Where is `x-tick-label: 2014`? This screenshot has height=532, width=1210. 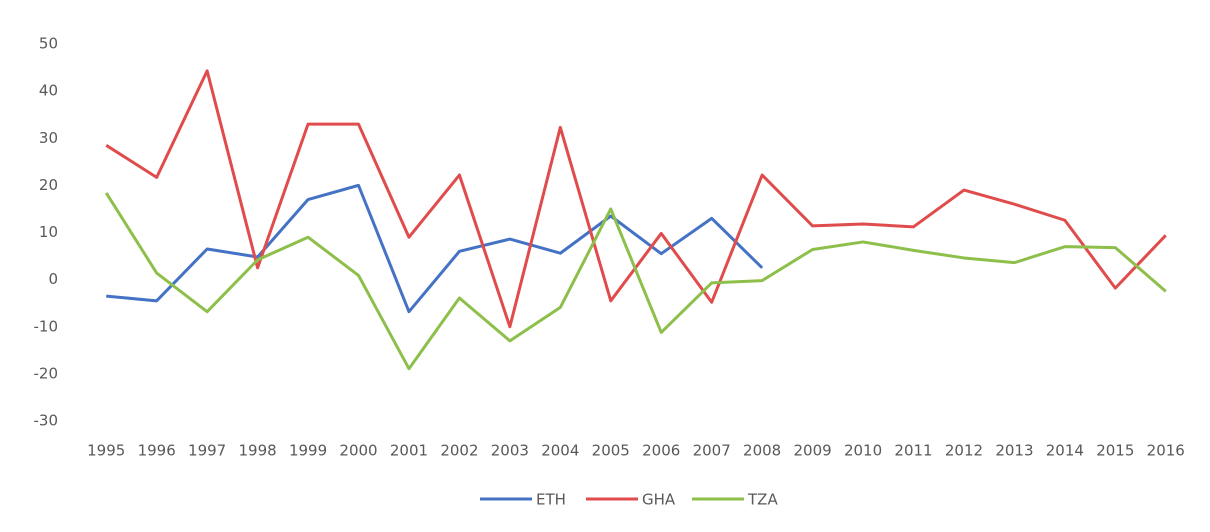
x-tick-label: 2014 is located at coordinates (1065, 451).